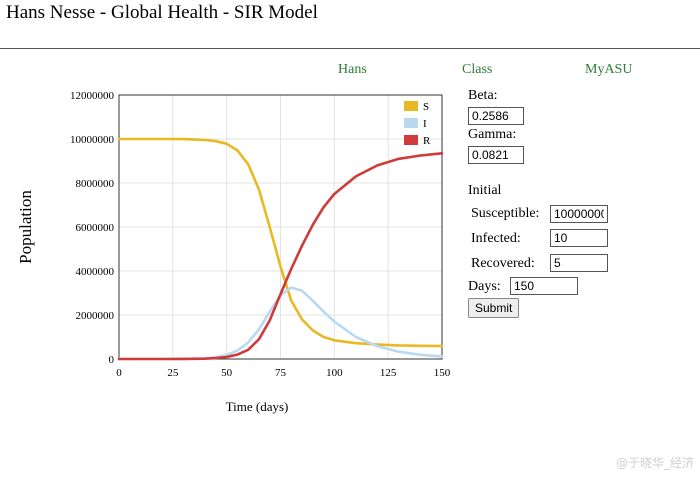 Image resolution: width=700 pixels, height=477 pixels. I want to click on header-divider, so click(350, 48).